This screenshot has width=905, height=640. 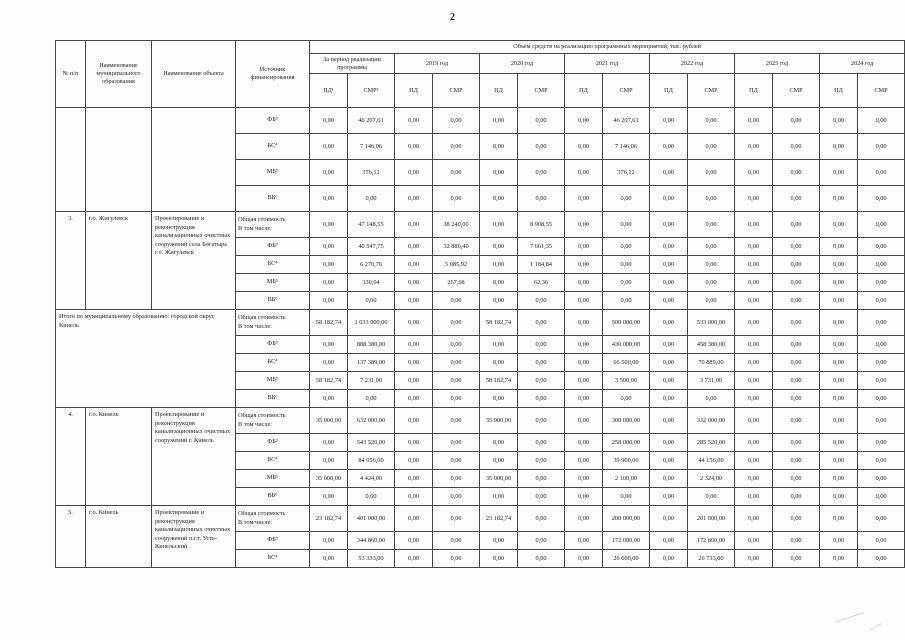 What do you see at coordinates (541, 90) in the screenshot?
I see `smr-sub-header: СМР` at bounding box center [541, 90].